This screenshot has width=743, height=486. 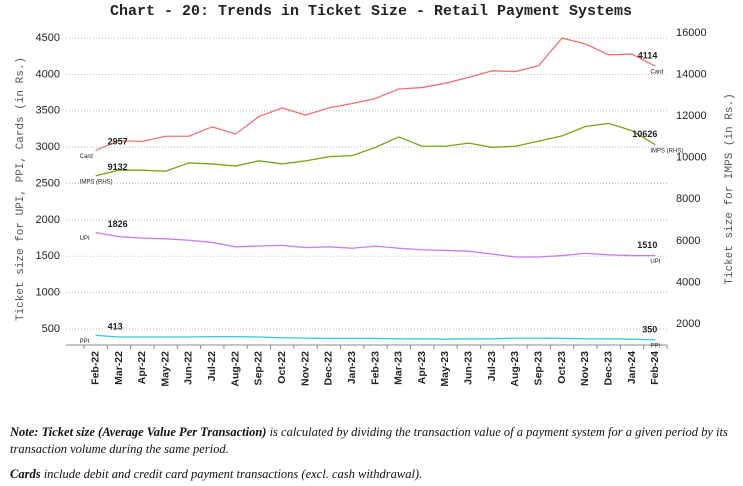 I want to click on data-label: 4114, so click(x=648, y=56).